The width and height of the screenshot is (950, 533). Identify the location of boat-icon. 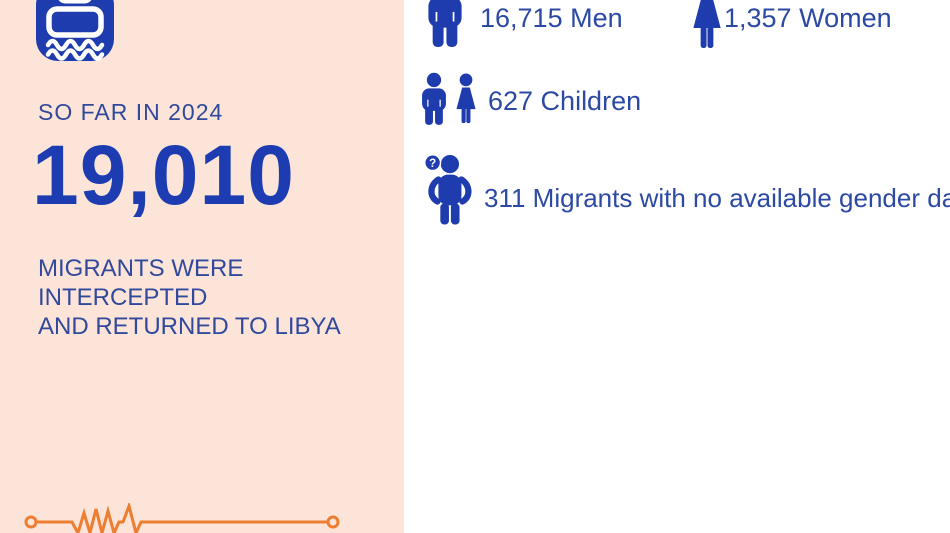
(75, 30).